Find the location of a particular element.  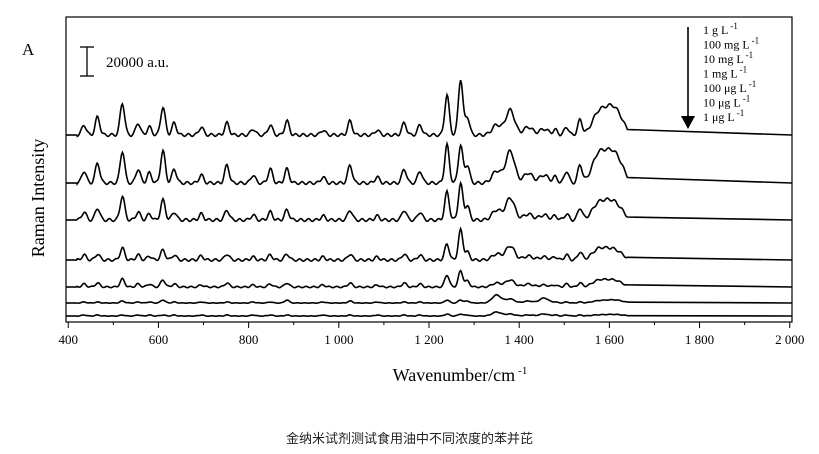

x-axis-label: Wavenumber/cm -1 is located at coordinates (460, 375).